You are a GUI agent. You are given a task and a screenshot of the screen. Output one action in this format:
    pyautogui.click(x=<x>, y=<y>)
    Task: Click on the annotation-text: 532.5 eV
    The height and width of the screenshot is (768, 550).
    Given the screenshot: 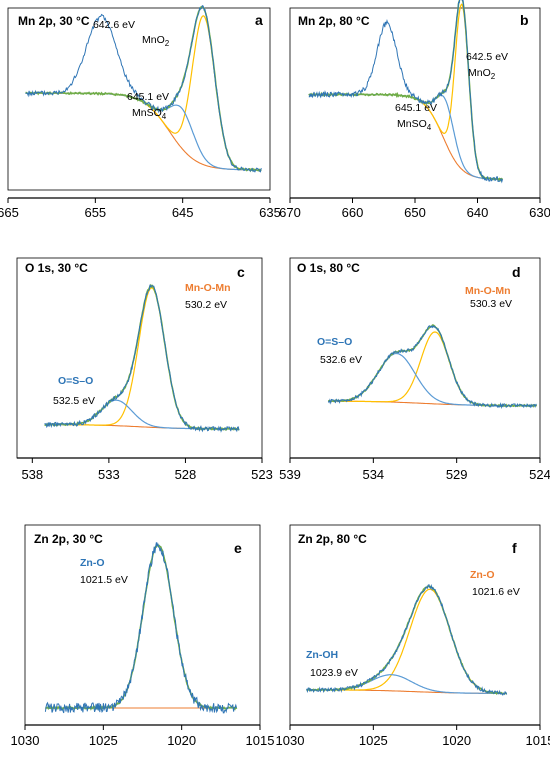 What is the action you would take?
    pyautogui.click(x=74, y=401)
    